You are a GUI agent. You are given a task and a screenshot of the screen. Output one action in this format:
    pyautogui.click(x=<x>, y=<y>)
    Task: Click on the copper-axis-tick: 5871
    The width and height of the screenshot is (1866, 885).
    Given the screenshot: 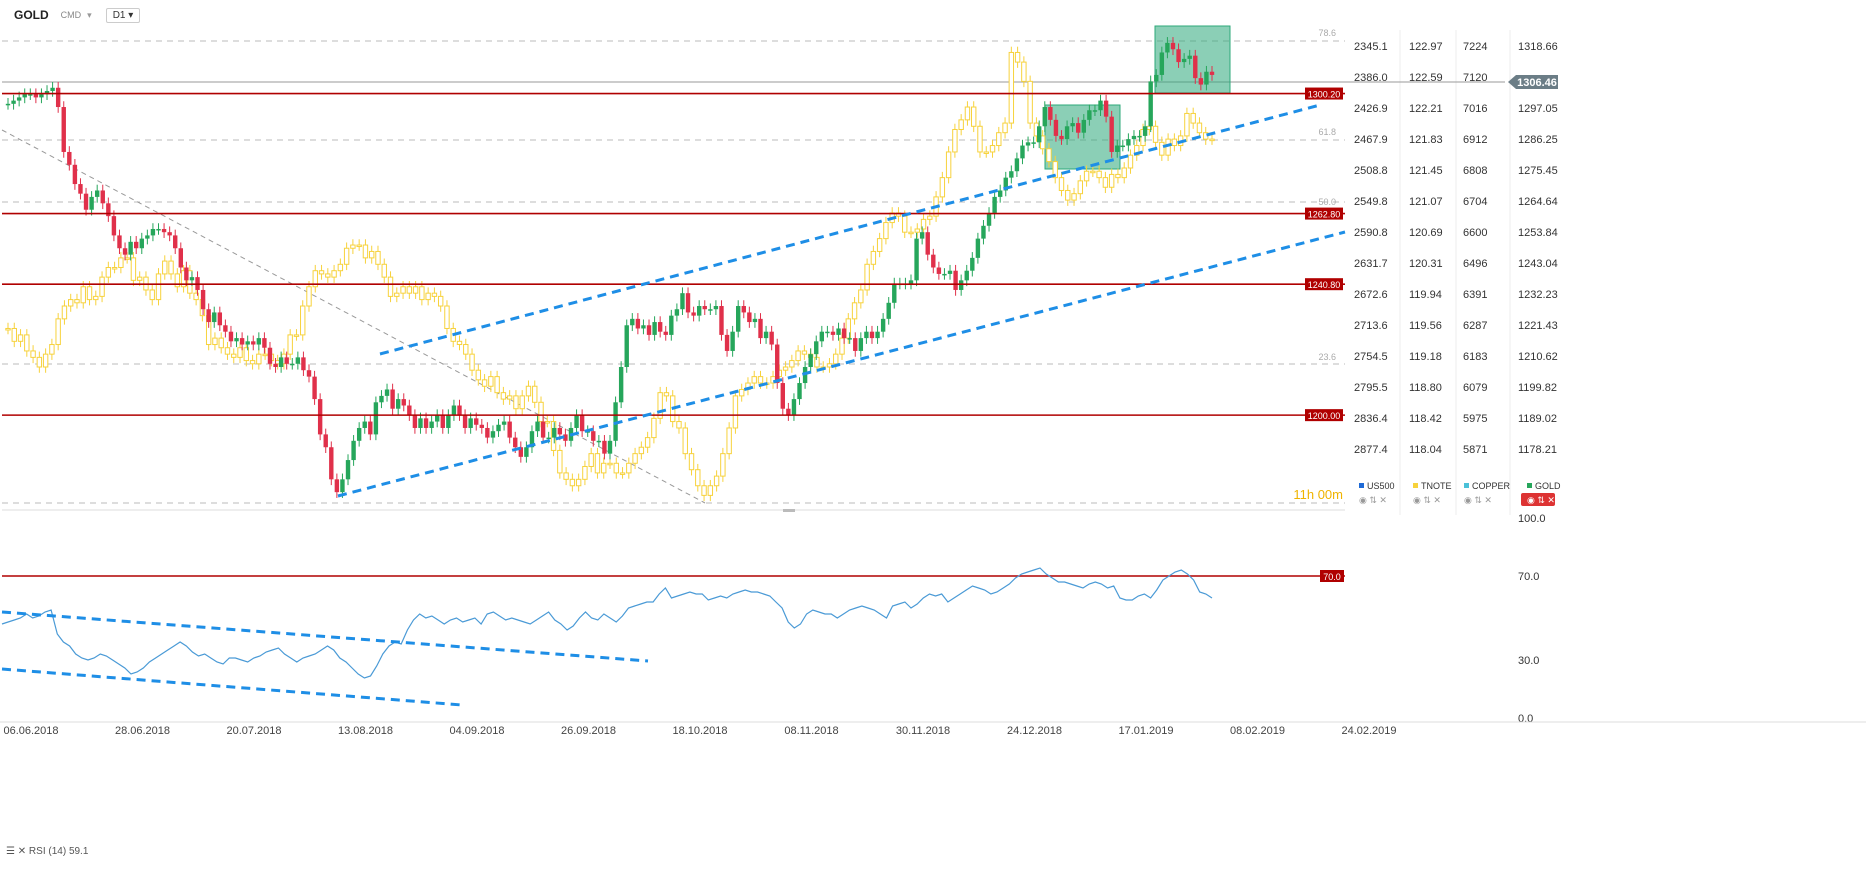 What is the action you would take?
    pyautogui.click(x=1475, y=450)
    